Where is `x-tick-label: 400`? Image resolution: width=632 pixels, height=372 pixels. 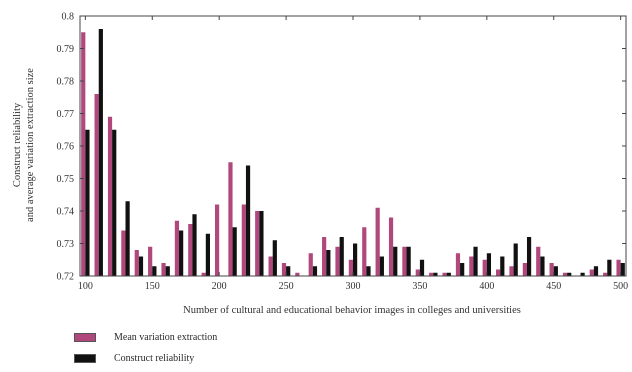
x-tick-label: 400 is located at coordinates (486, 286).